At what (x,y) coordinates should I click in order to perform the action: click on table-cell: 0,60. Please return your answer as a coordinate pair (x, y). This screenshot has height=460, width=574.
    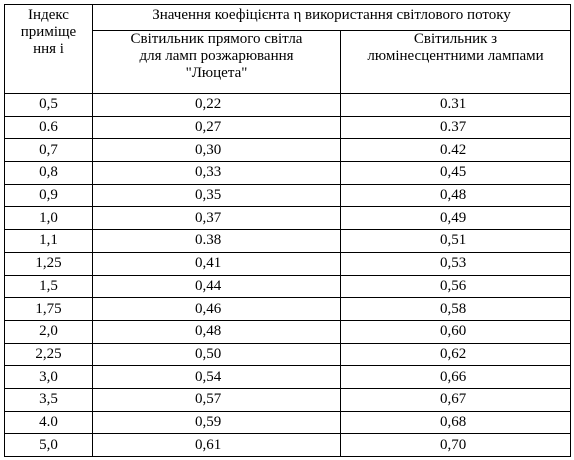
    Looking at the image, I should click on (455, 331).